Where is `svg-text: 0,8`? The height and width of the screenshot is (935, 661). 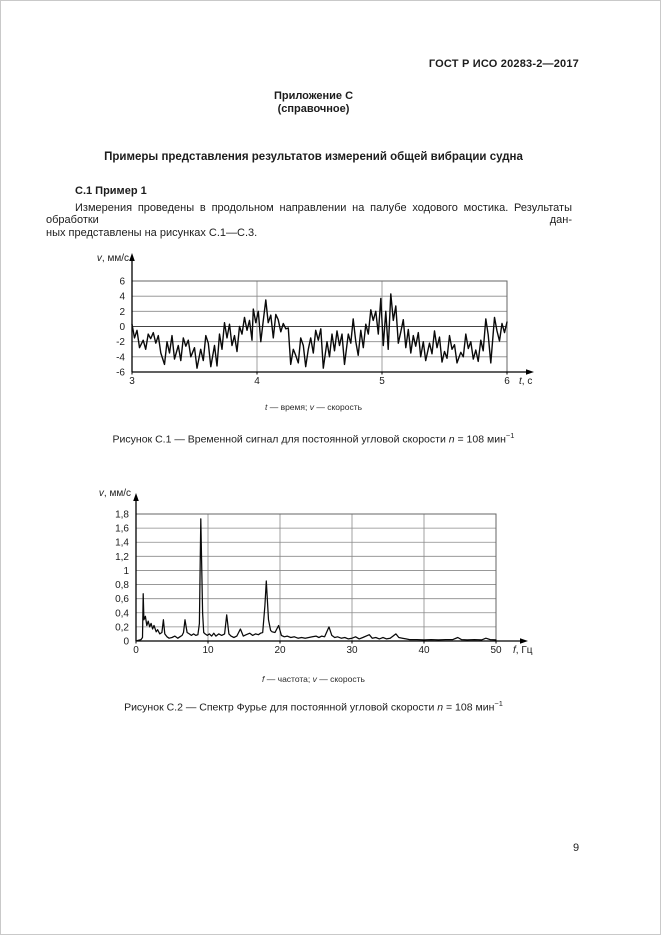 svg-text: 0,8 is located at coordinates (122, 585).